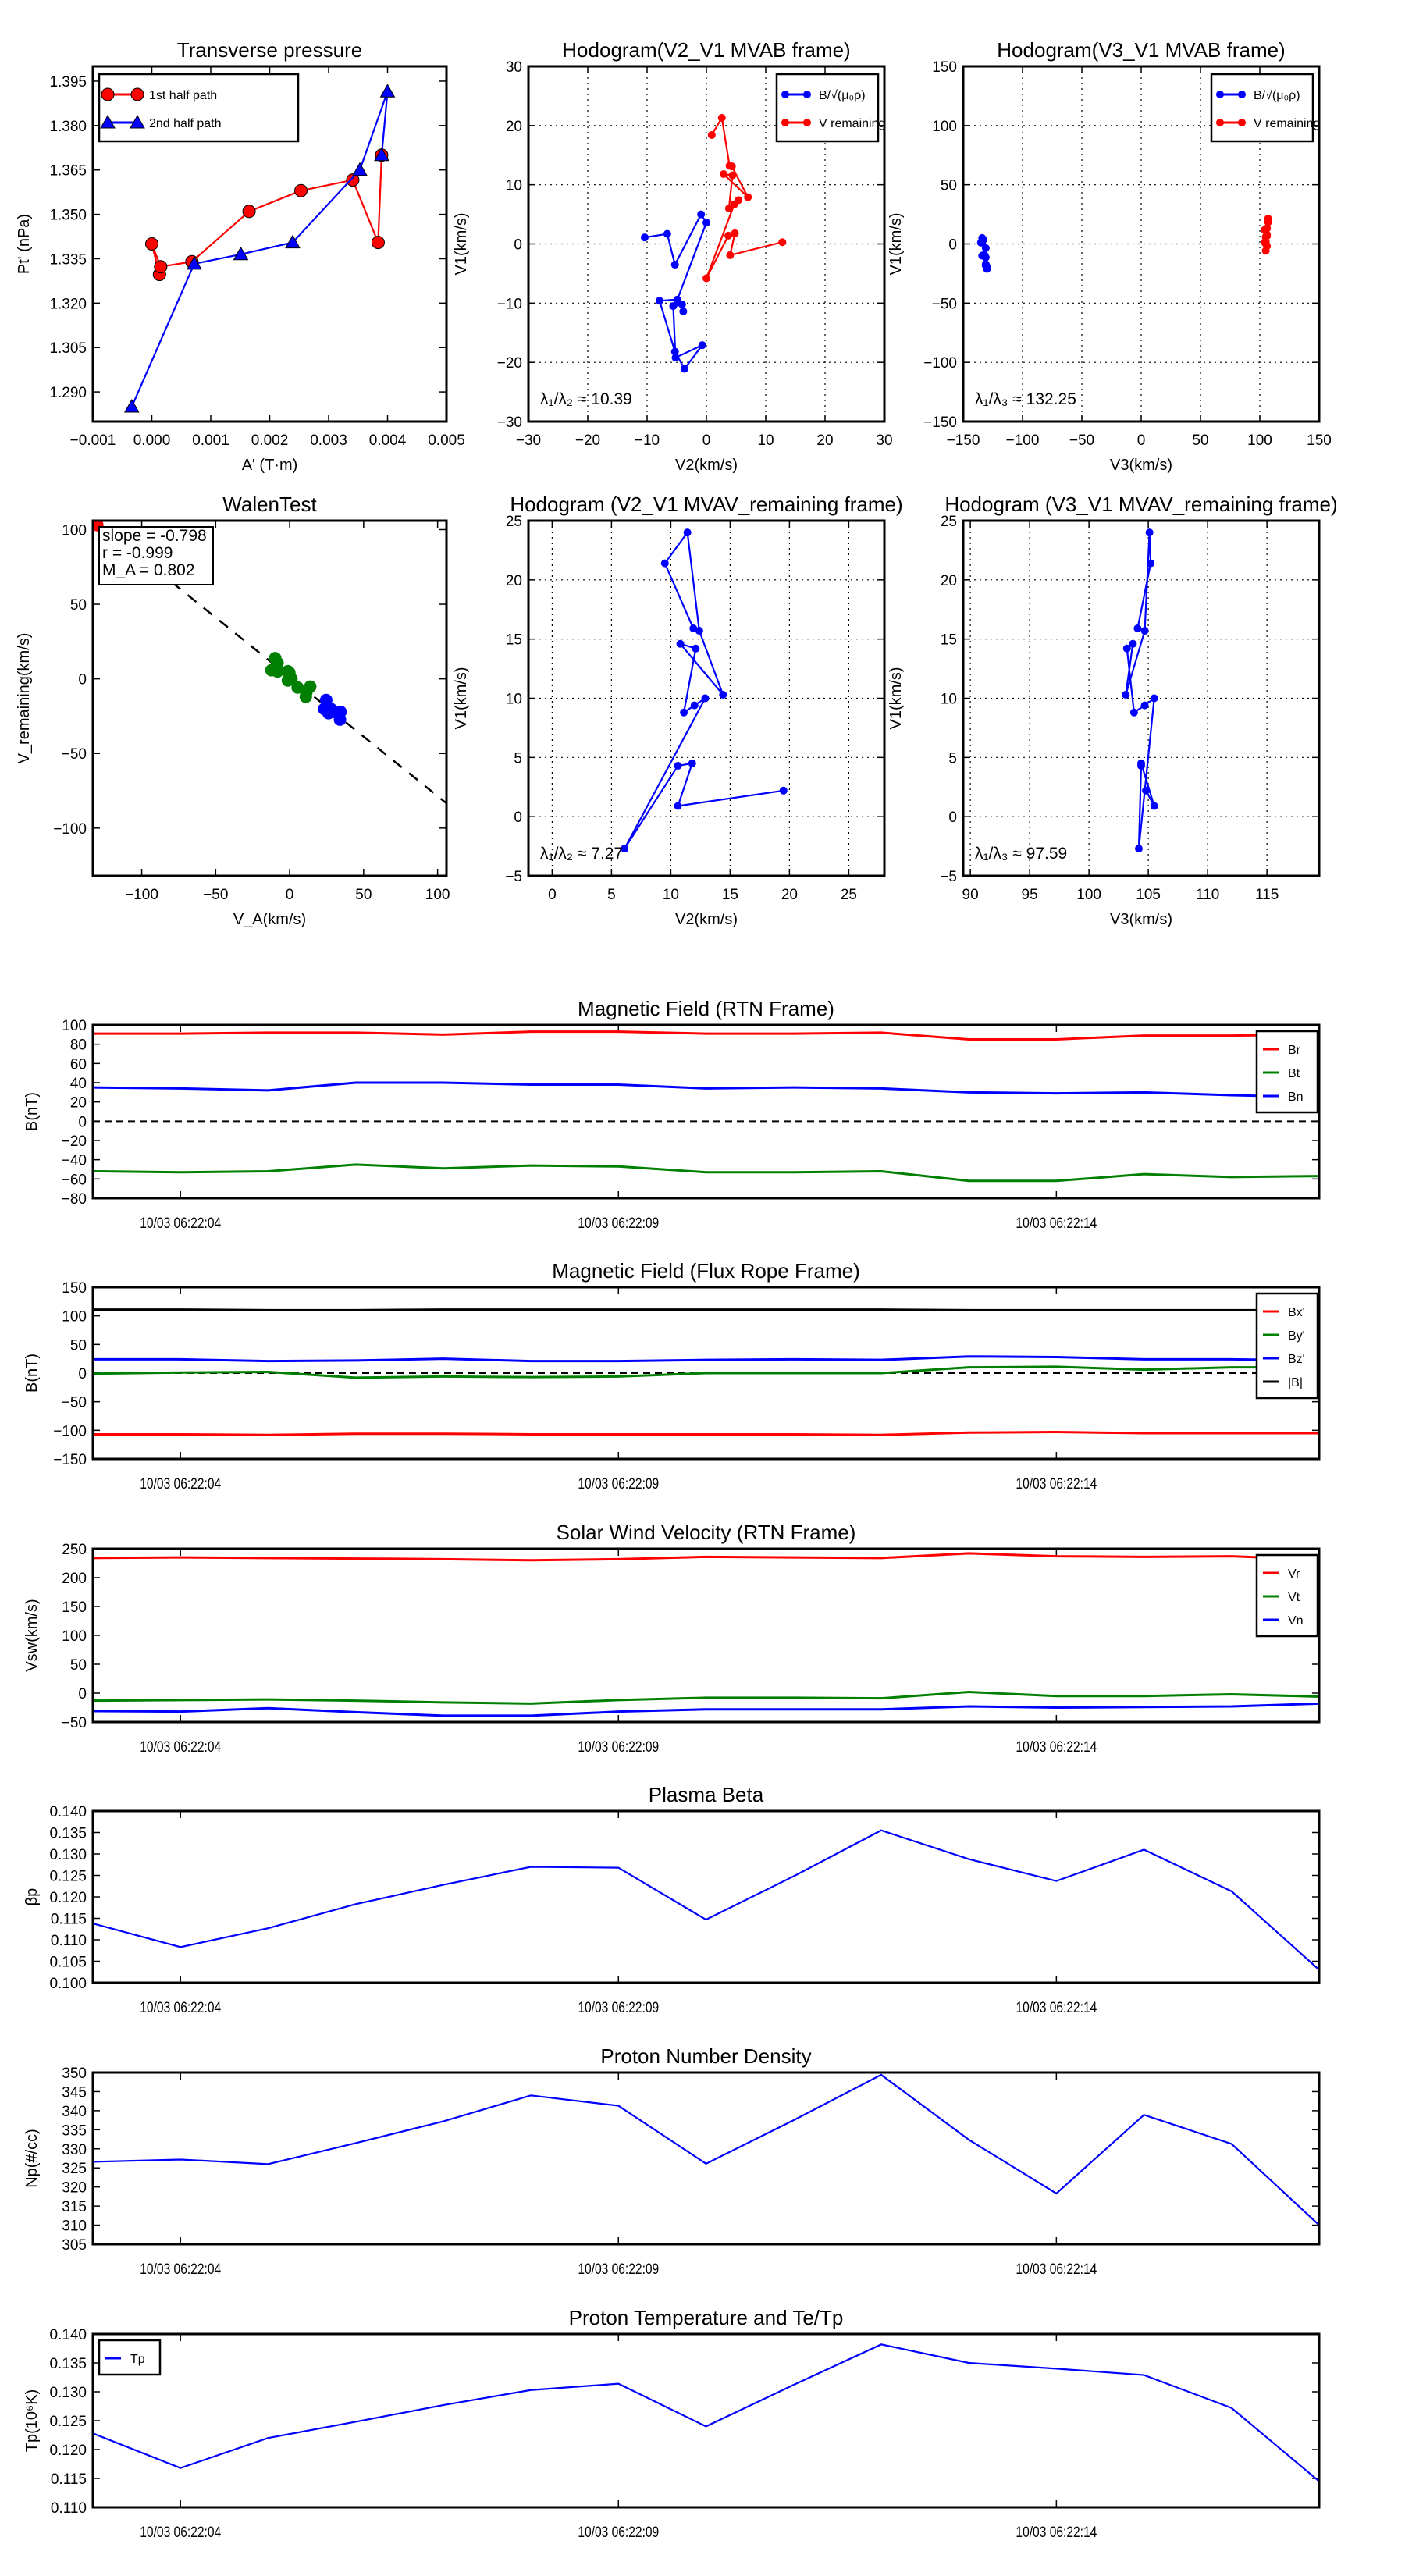  Describe the element at coordinates (125, 2359) in the screenshot. I see `legend-entry: Tp` at that location.